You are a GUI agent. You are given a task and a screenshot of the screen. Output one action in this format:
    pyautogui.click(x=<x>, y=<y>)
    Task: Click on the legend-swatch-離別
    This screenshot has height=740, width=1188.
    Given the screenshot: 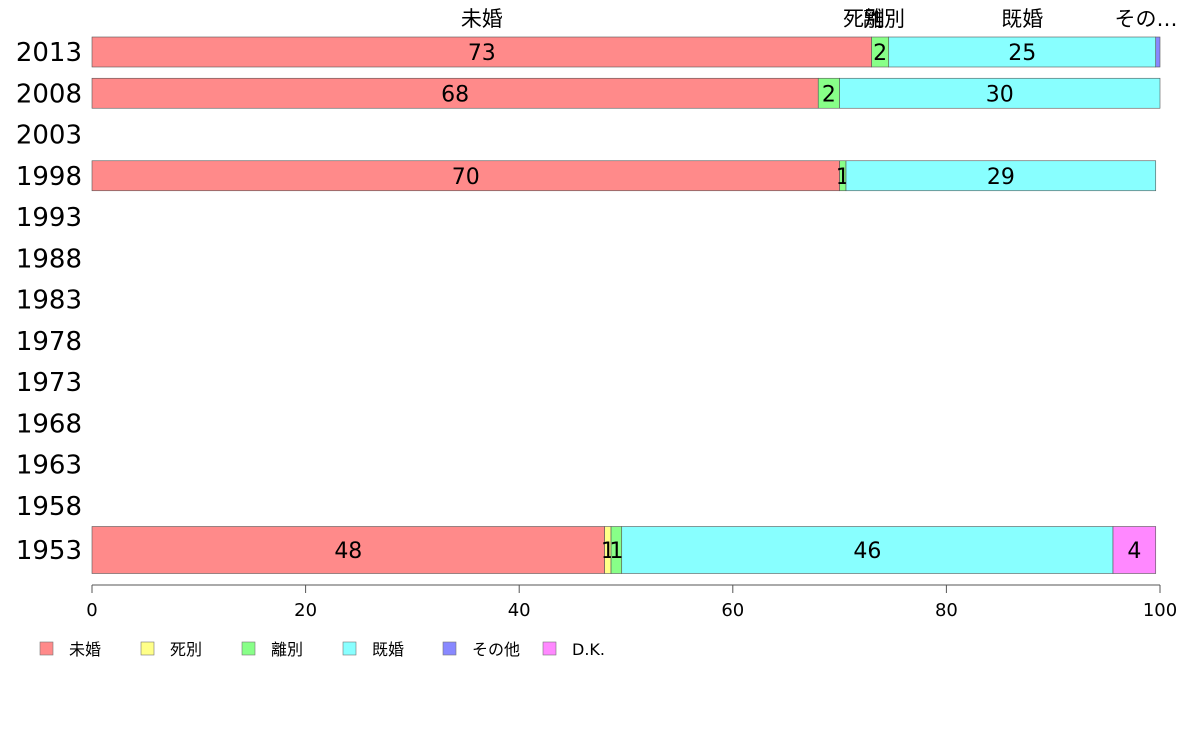 What is the action you would take?
    pyautogui.click(x=248, y=648)
    